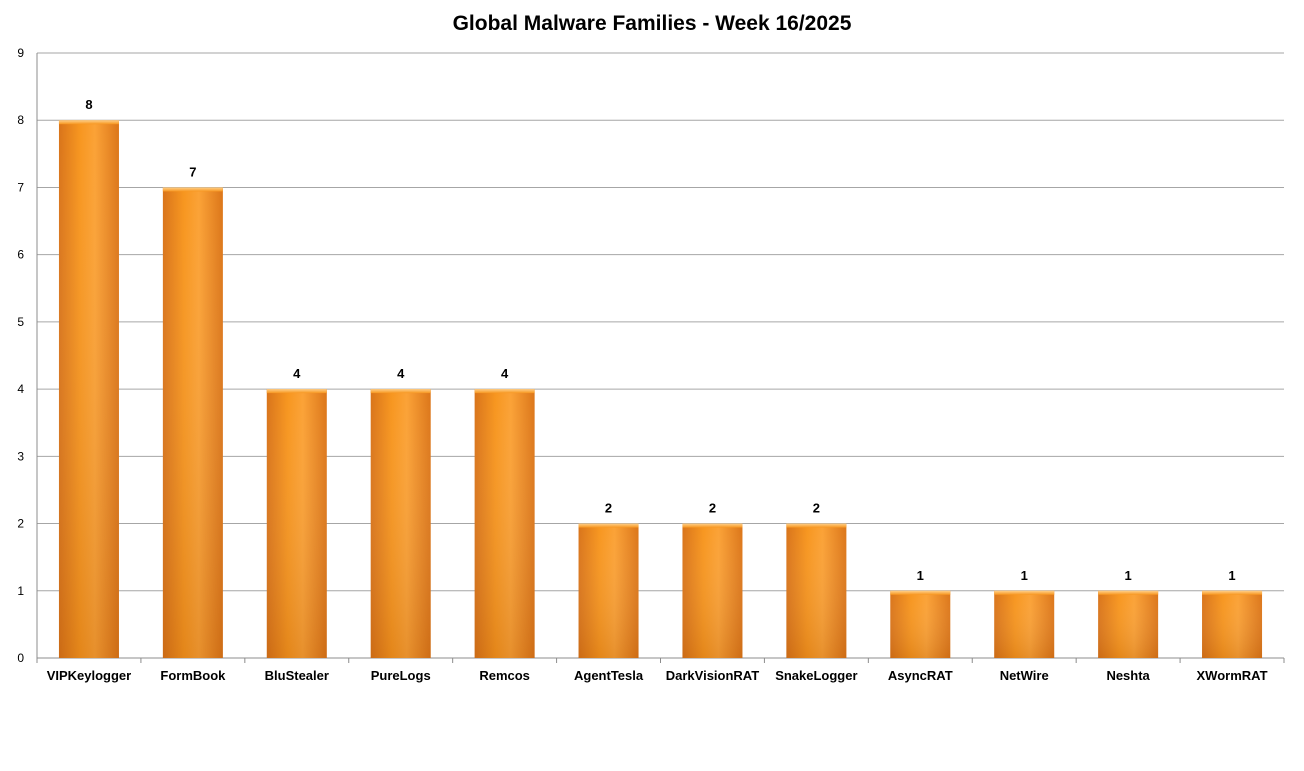 This screenshot has width=1304, height=771. Describe the element at coordinates (652, 23) in the screenshot. I see `chart-title: Global Malware Families - Week 16/2025` at that location.